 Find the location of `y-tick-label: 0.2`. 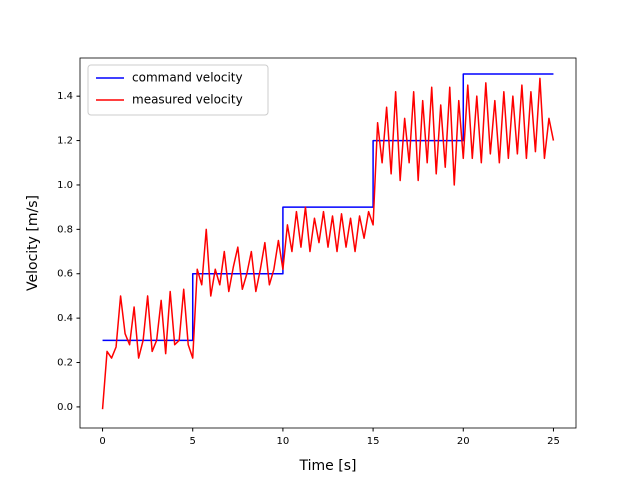

y-tick-label: 0.2 is located at coordinates (65, 363).